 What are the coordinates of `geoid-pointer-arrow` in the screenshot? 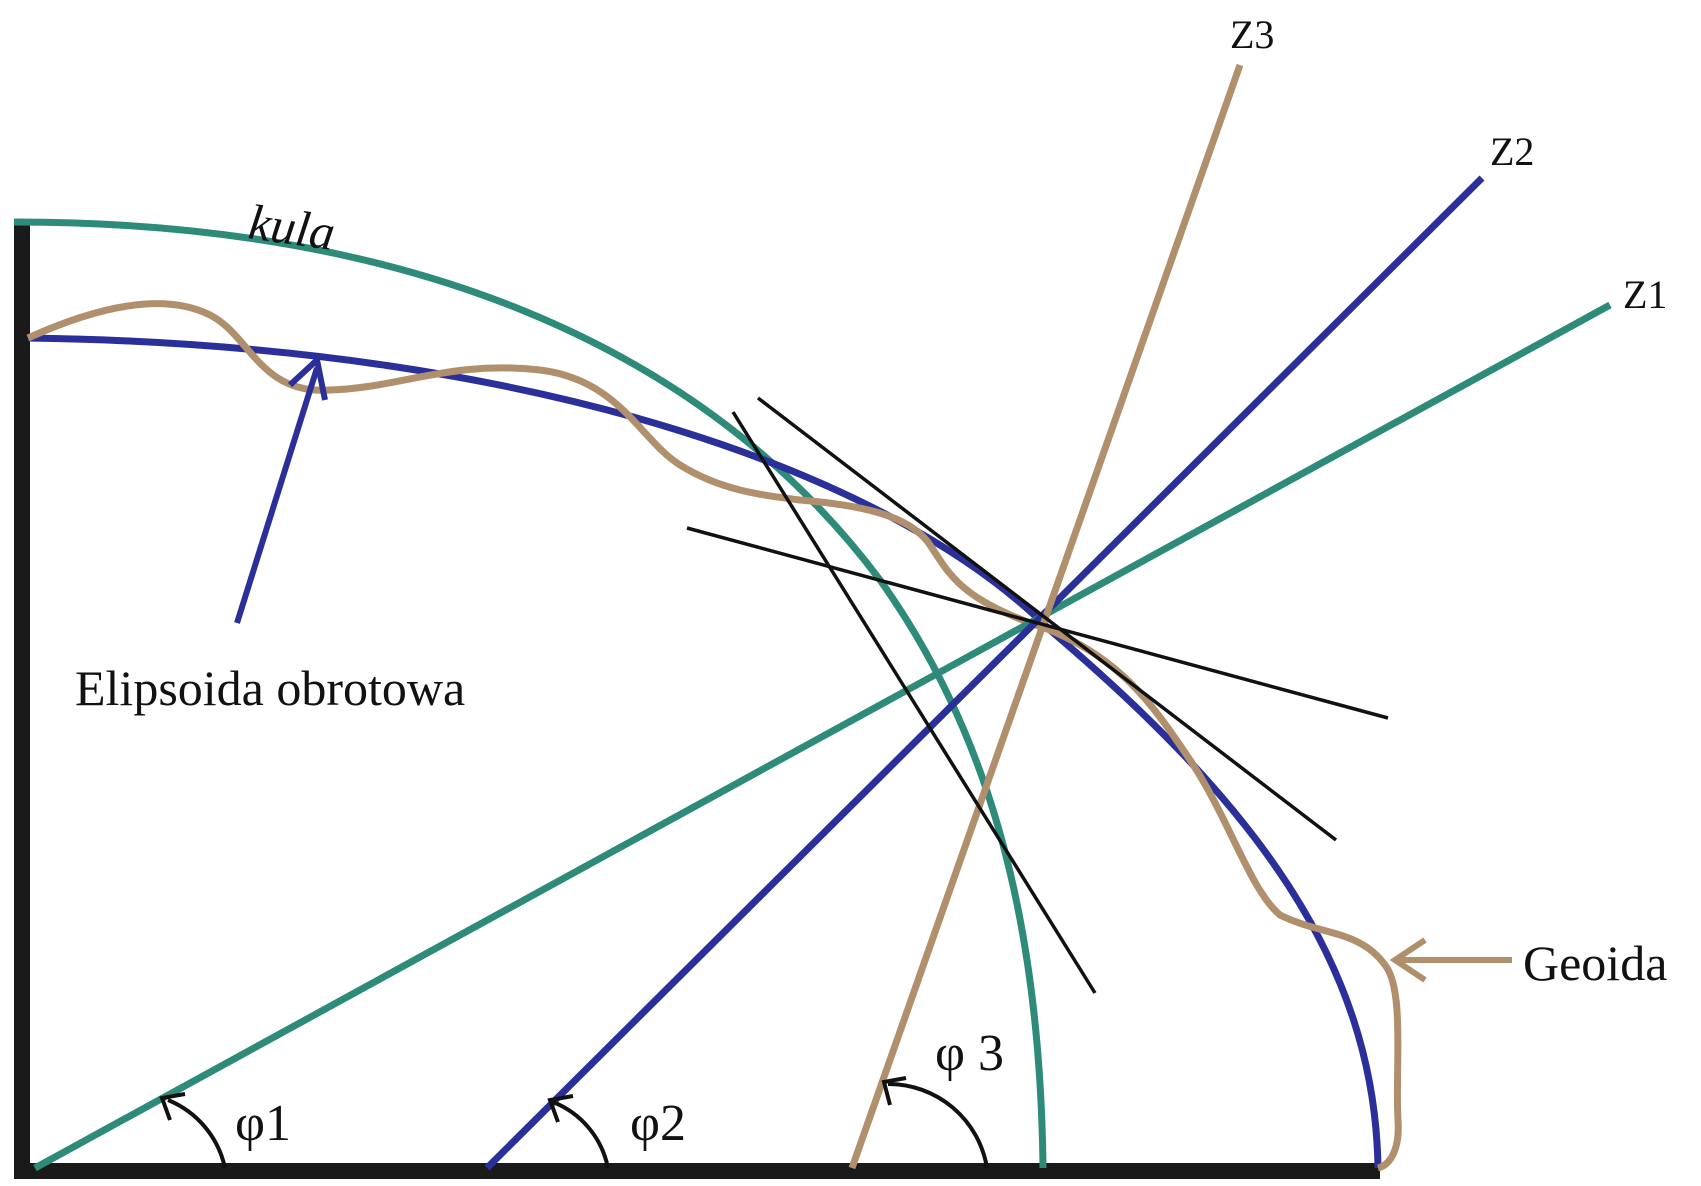 It's located at (1450, 960).